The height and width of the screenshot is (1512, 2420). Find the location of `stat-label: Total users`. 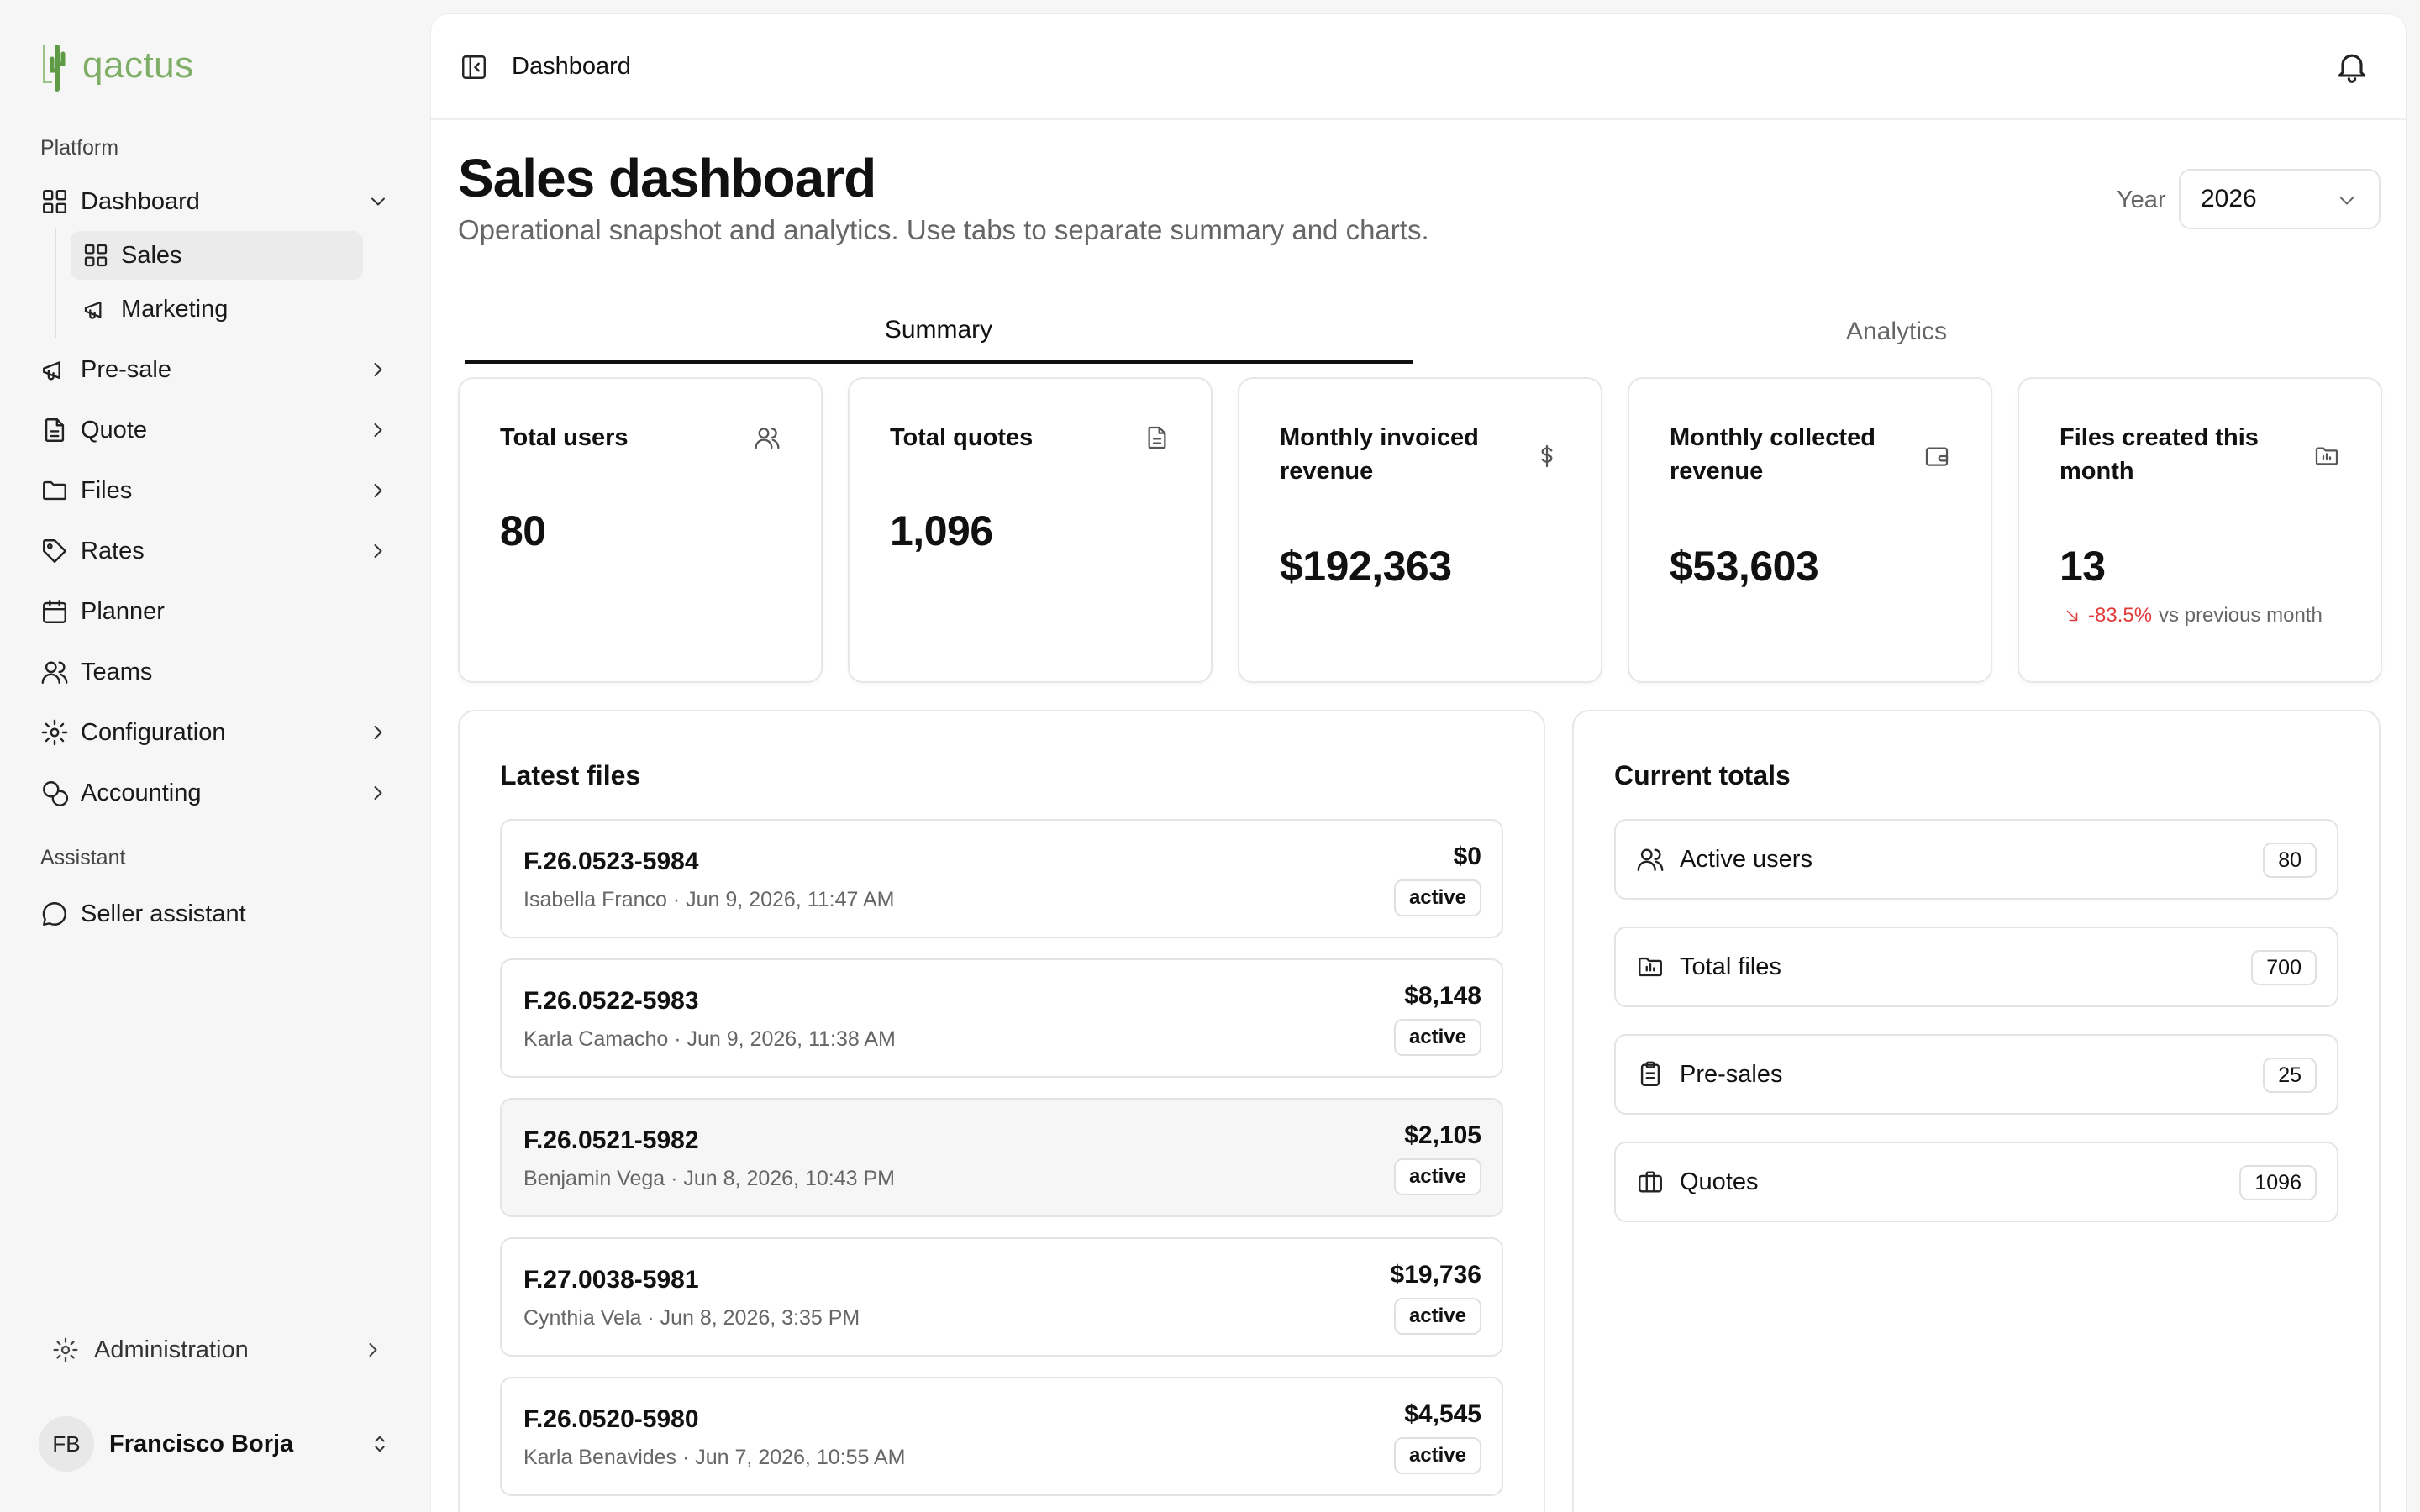

stat-label: Total users is located at coordinates (564, 437).